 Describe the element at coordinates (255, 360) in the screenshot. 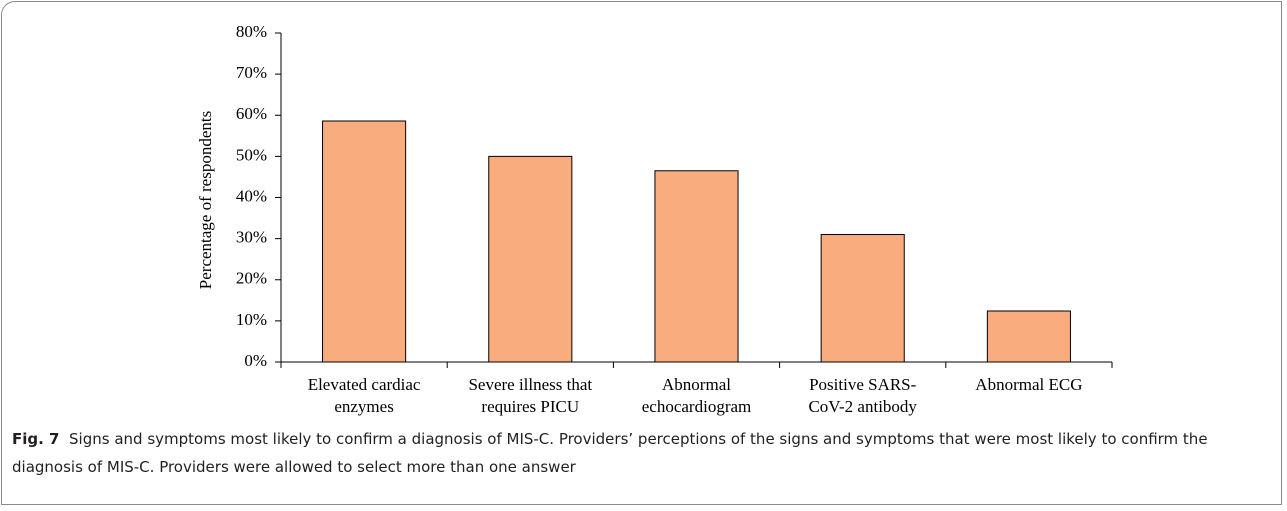

I see `y-tick-label: 0%` at that location.